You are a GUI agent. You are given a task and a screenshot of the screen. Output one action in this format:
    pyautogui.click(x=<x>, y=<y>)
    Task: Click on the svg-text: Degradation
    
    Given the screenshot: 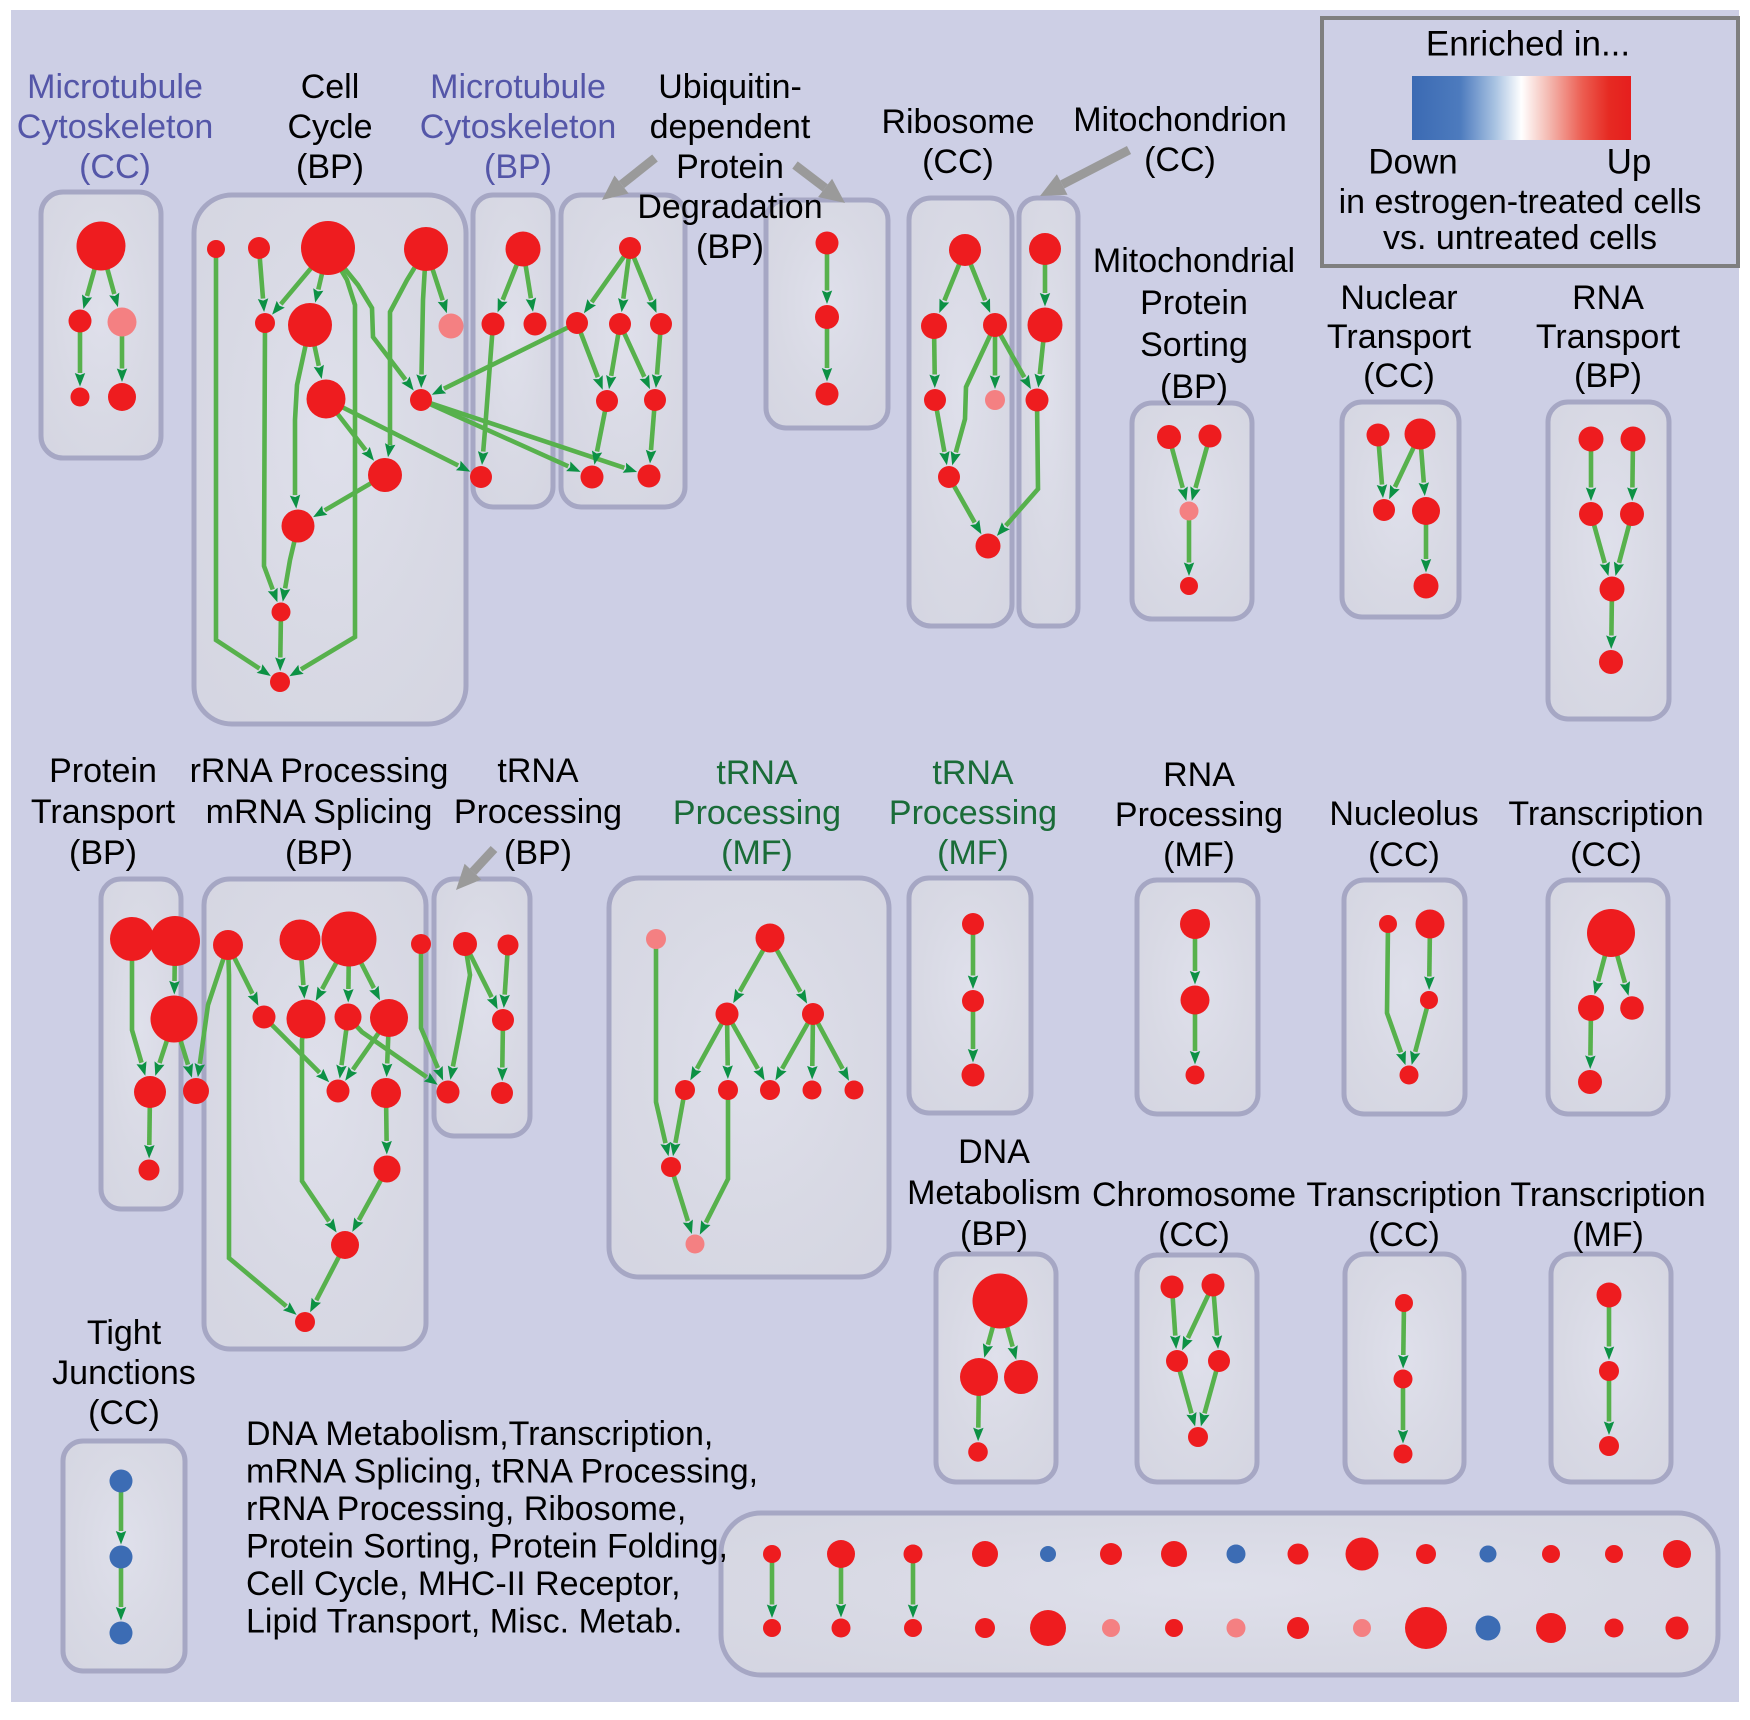 What is the action you would take?
    pyautogui.click(x=729, y=207)
    